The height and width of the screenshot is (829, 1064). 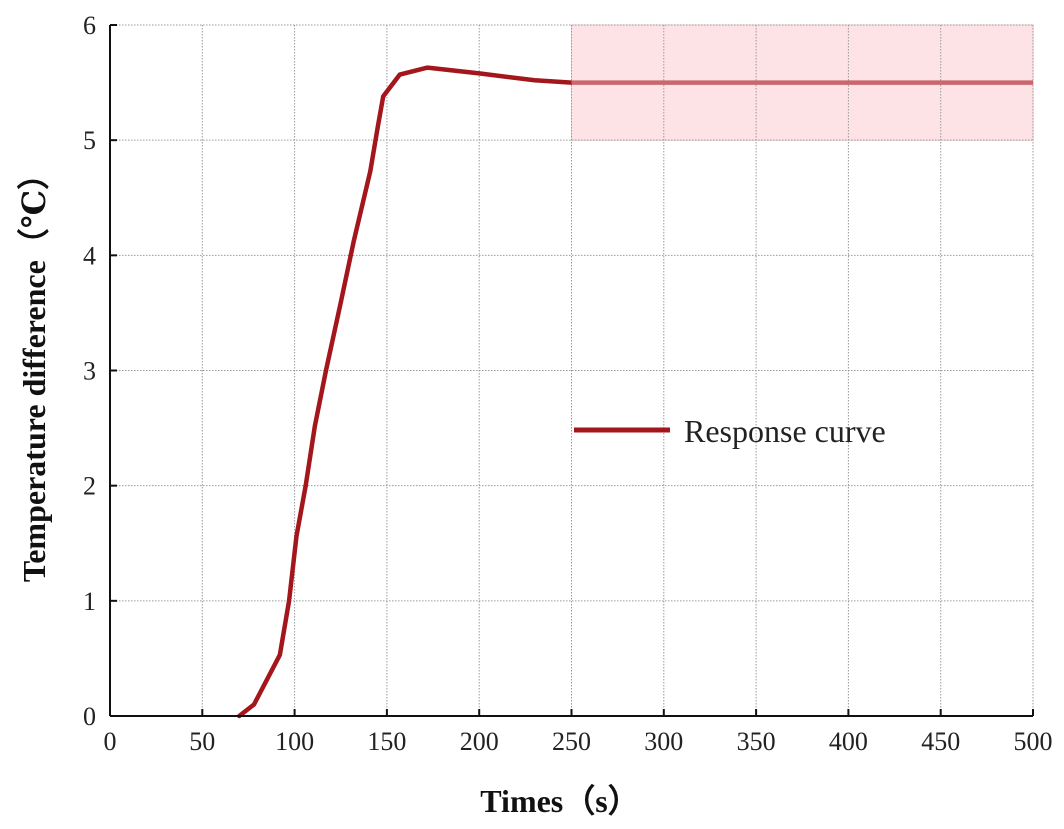 What do you see at coordinates (294, 741) in the screenshot?
I see `x-tick-label: 100` at bounding box center [294, 741].